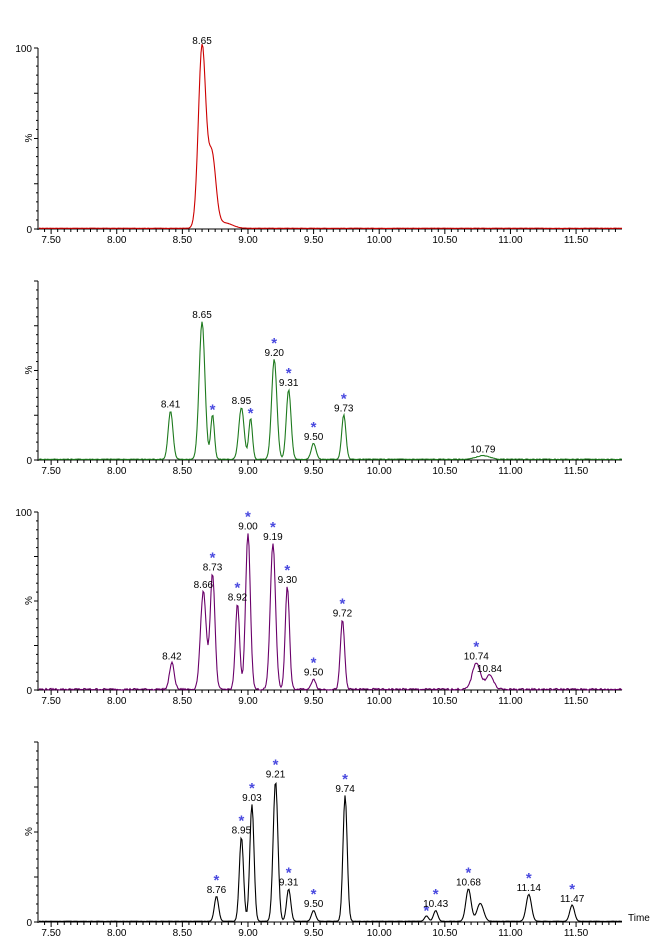  I want to click on peak-label: 10.84, so click(489, 669).